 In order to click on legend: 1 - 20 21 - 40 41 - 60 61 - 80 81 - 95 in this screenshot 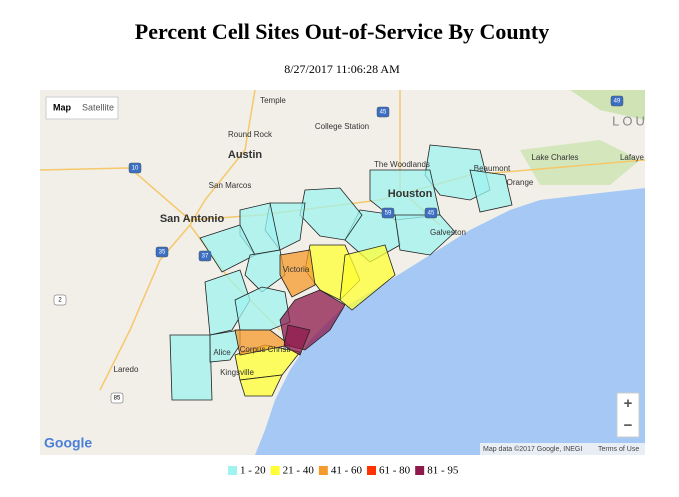, I will do `click(343, 471)`.